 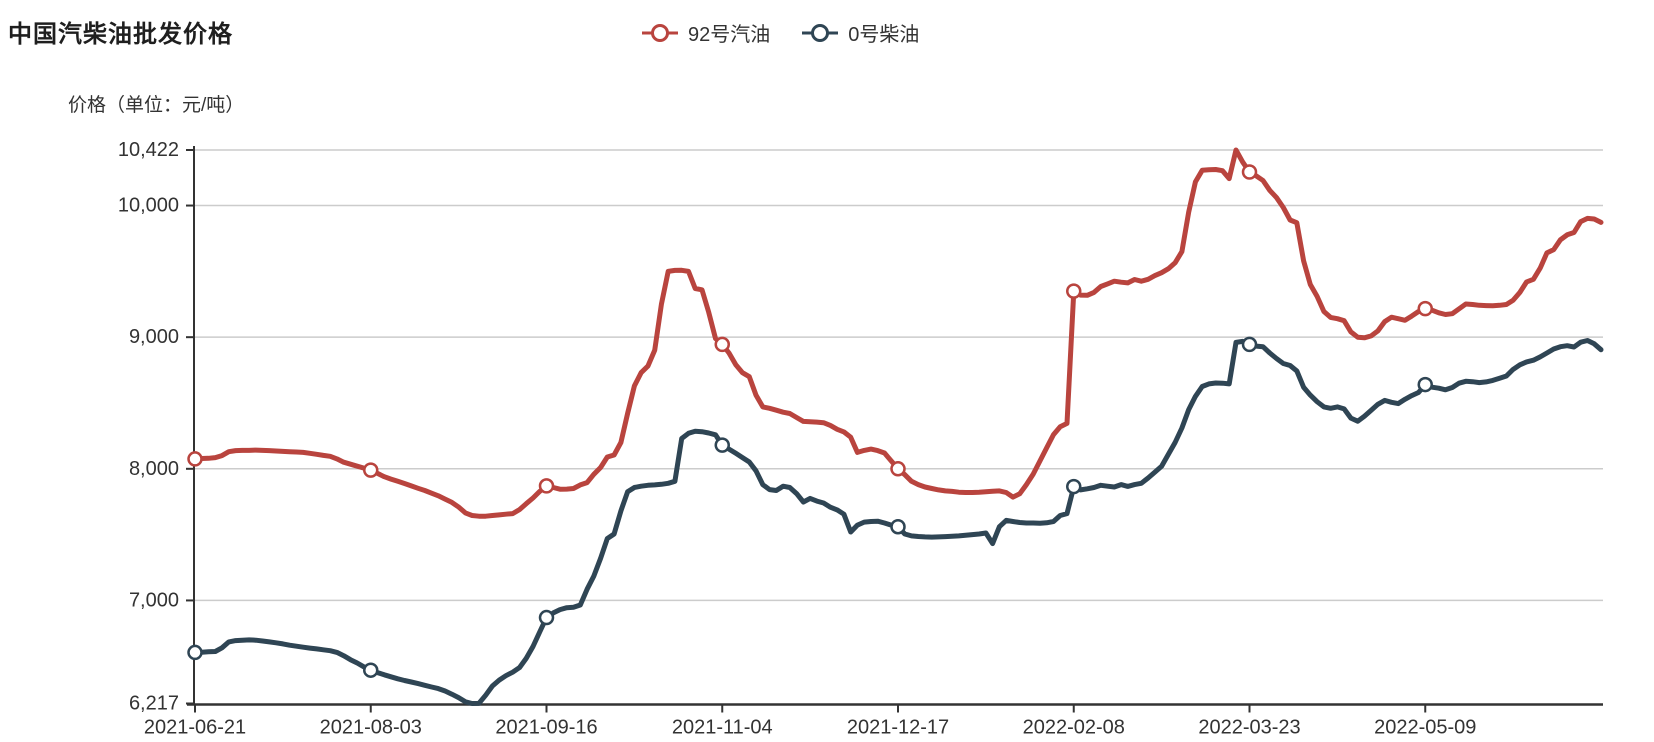 I want to click on legend-label: 92号汽油, so click(x=729, y=35).